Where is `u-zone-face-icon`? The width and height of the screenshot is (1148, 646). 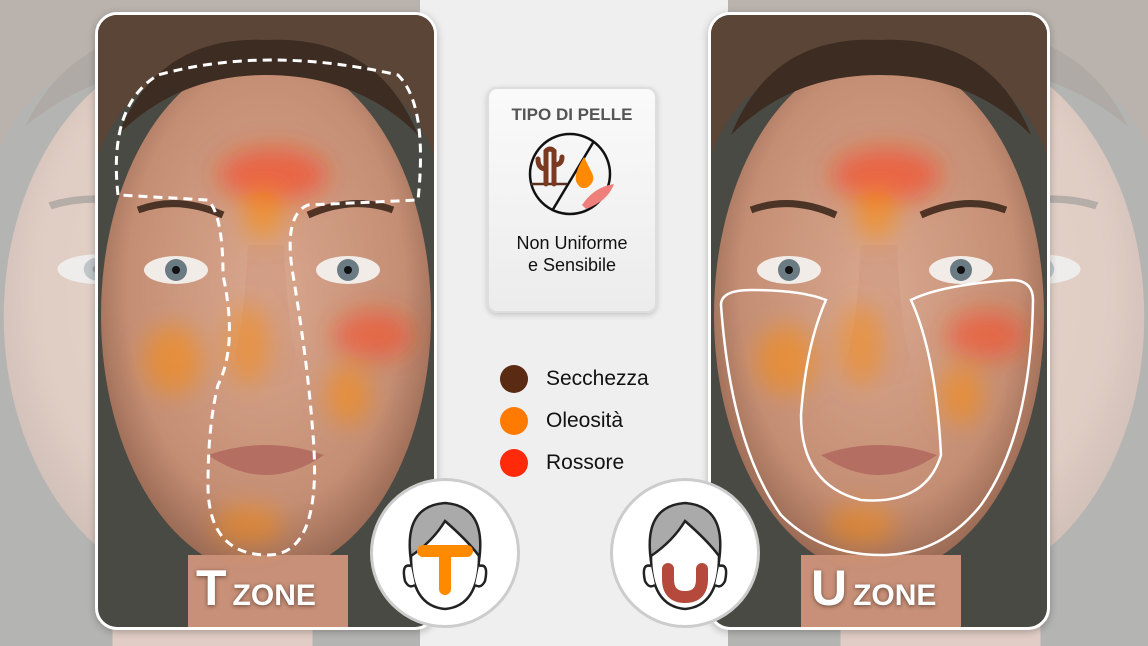
u-zone-face-icon is located at coordinates (685, 556).